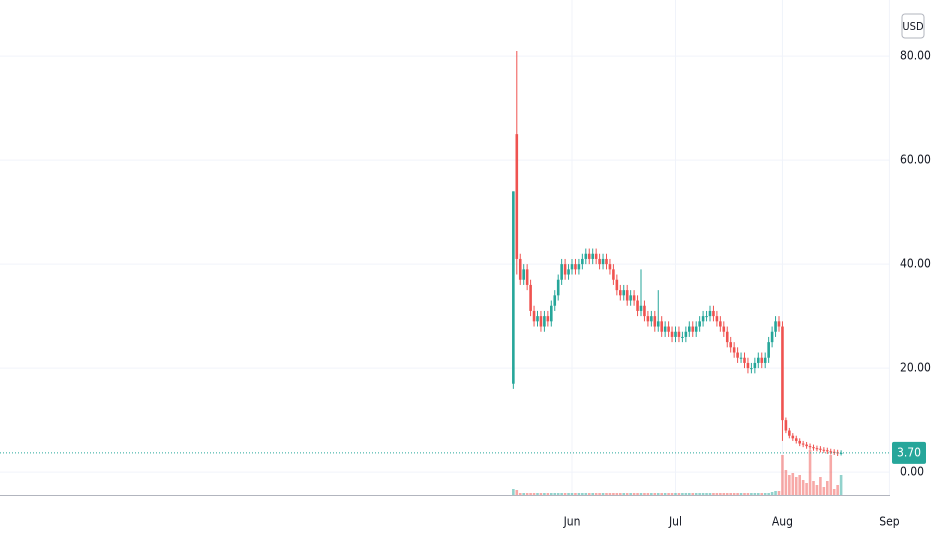  Describe the element at coordinates (782, 522) in the screenshot. I see `x-tick-label: Aug` at that location.